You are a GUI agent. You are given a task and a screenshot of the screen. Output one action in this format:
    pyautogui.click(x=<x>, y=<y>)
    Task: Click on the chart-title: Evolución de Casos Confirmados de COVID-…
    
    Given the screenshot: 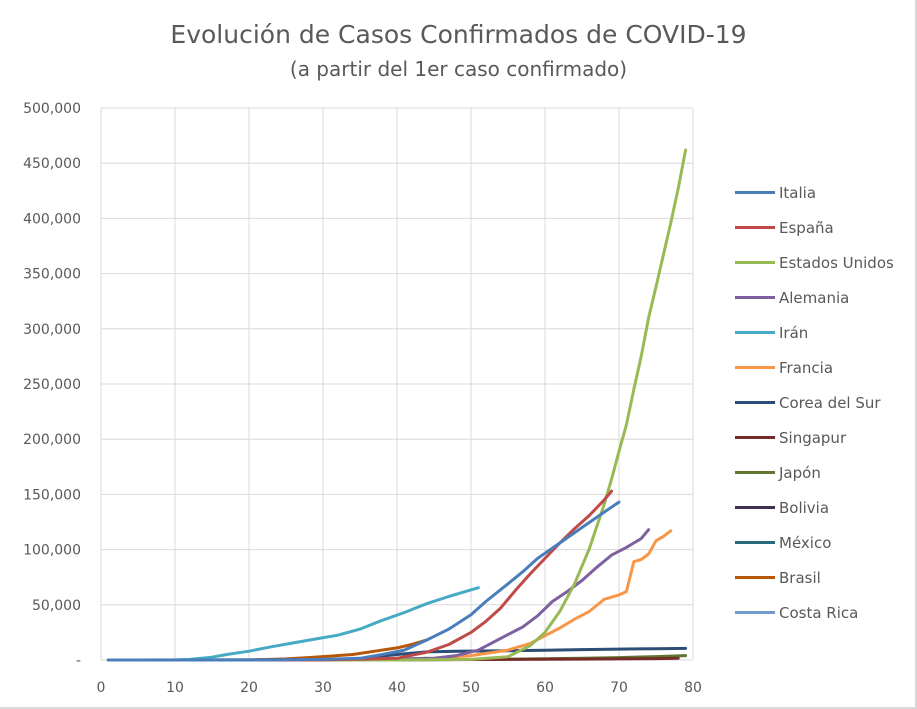 What is the action you would take?
    pyautogui.click(x=458, y=34)
    